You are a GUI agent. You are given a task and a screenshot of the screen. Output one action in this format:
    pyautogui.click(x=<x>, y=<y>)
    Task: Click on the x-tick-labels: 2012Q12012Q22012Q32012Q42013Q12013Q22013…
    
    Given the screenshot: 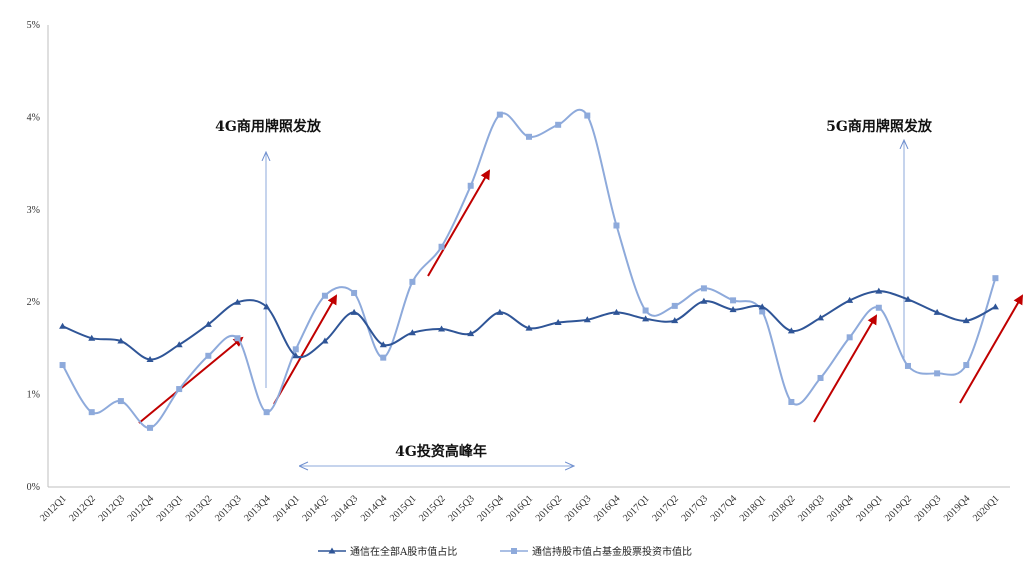 What is the action you would take?
    pyautogui.click(x=519, y=508)
    